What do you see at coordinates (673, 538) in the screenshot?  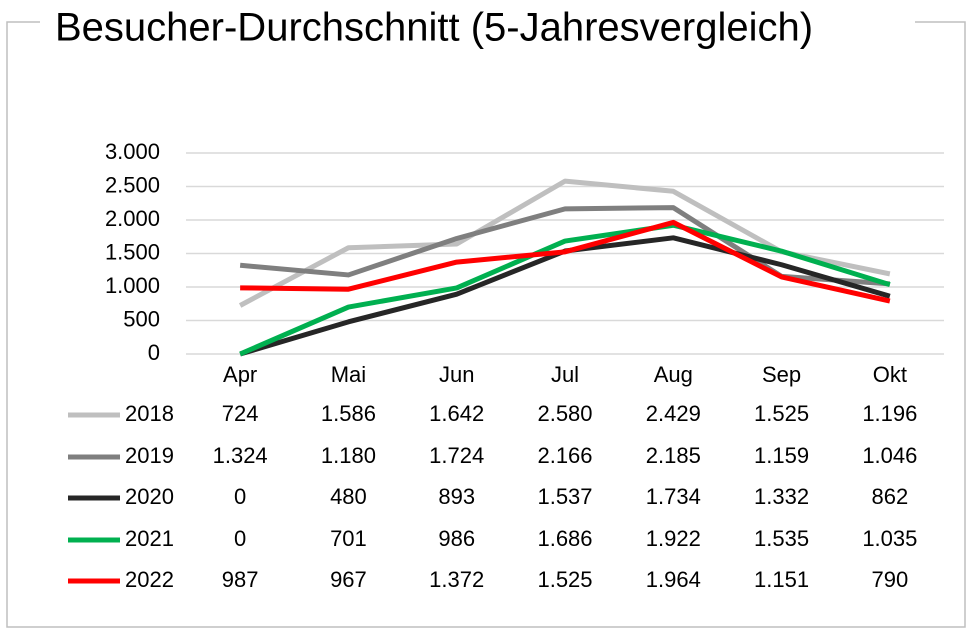 I see `table-value: 1.922` at bounding box center [673, 538].